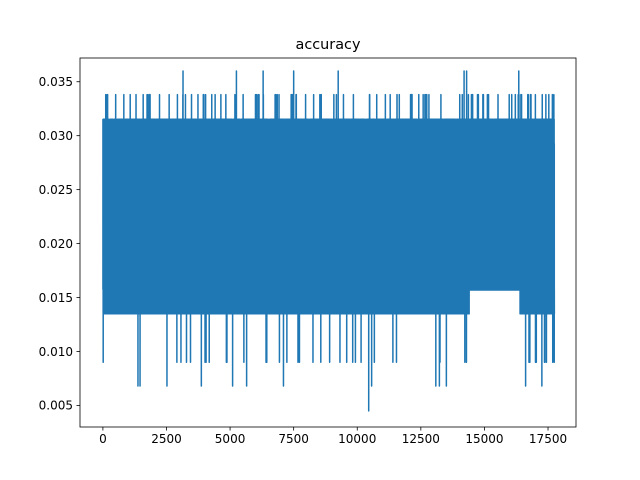 This screenshot has height=480, width=640. I want to click on x-tick-label: 0, so click(103, 439).